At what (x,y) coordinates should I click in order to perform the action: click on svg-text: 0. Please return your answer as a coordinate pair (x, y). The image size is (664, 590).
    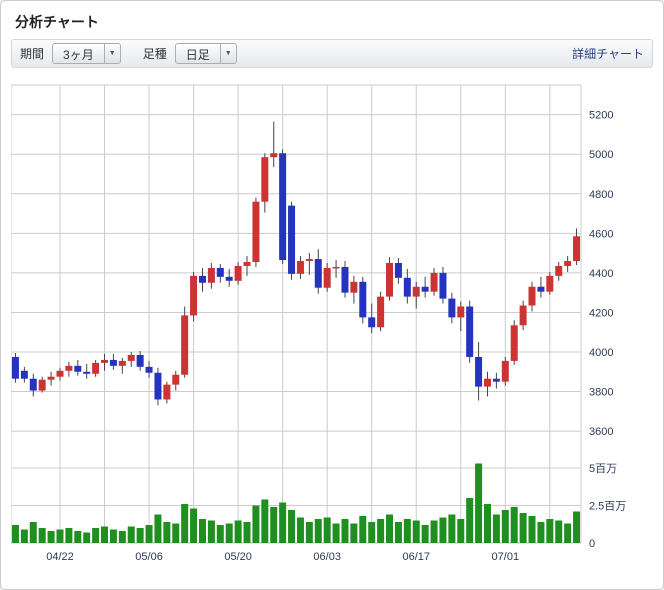
    Looking at the image, I should click on (592, 544).